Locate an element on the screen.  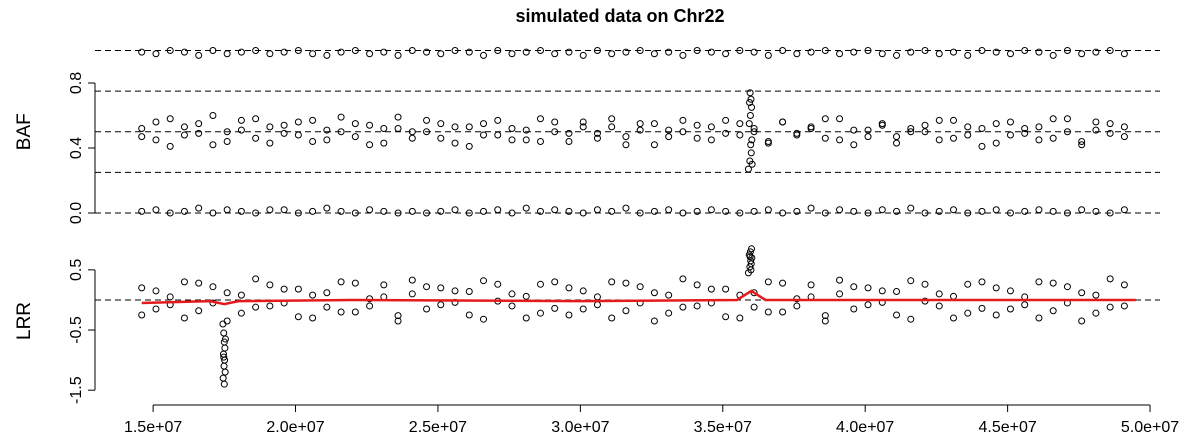
y-tick-label: 0.4 is located at coordinates (76, 148).